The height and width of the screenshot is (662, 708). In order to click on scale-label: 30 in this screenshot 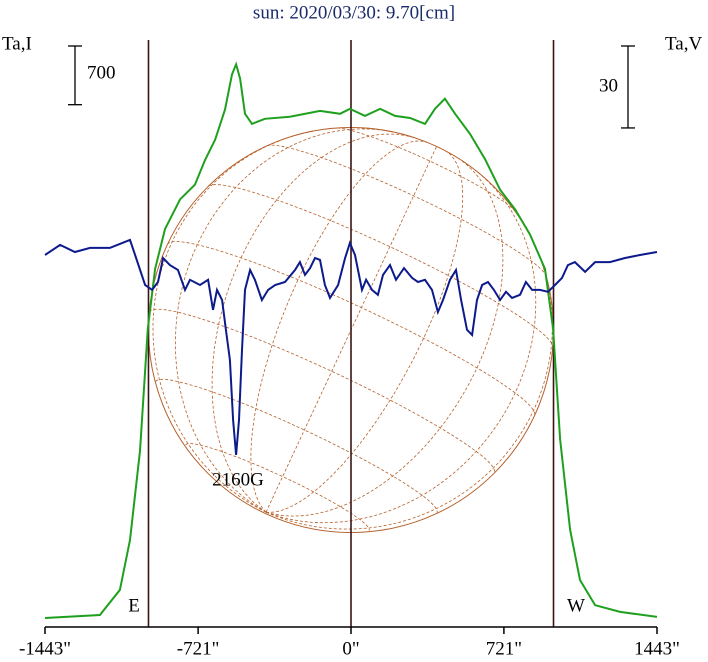, I will do `click(608, 85)`.